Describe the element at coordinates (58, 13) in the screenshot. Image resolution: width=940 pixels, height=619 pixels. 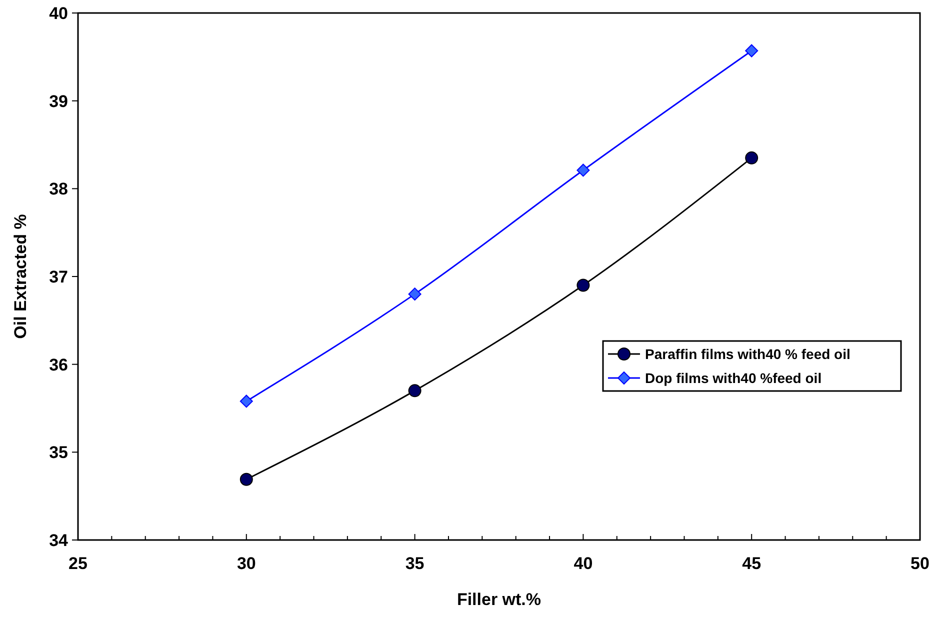
I see `y-tick-label: 40` at that location.